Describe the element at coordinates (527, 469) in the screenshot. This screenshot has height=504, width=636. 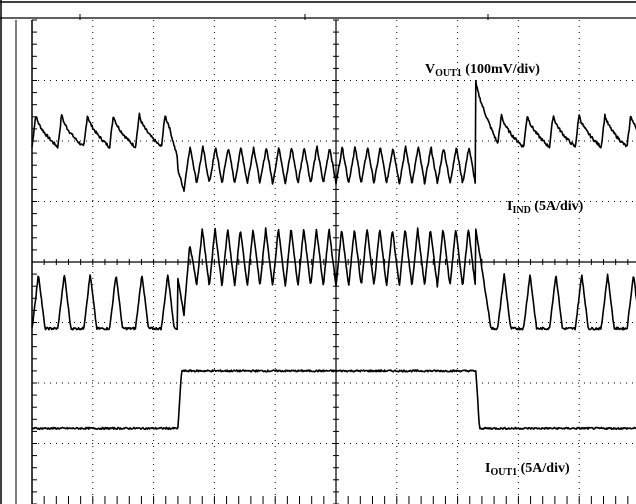
I see `iout-label: IOUT1 (5A/div)` at that location.